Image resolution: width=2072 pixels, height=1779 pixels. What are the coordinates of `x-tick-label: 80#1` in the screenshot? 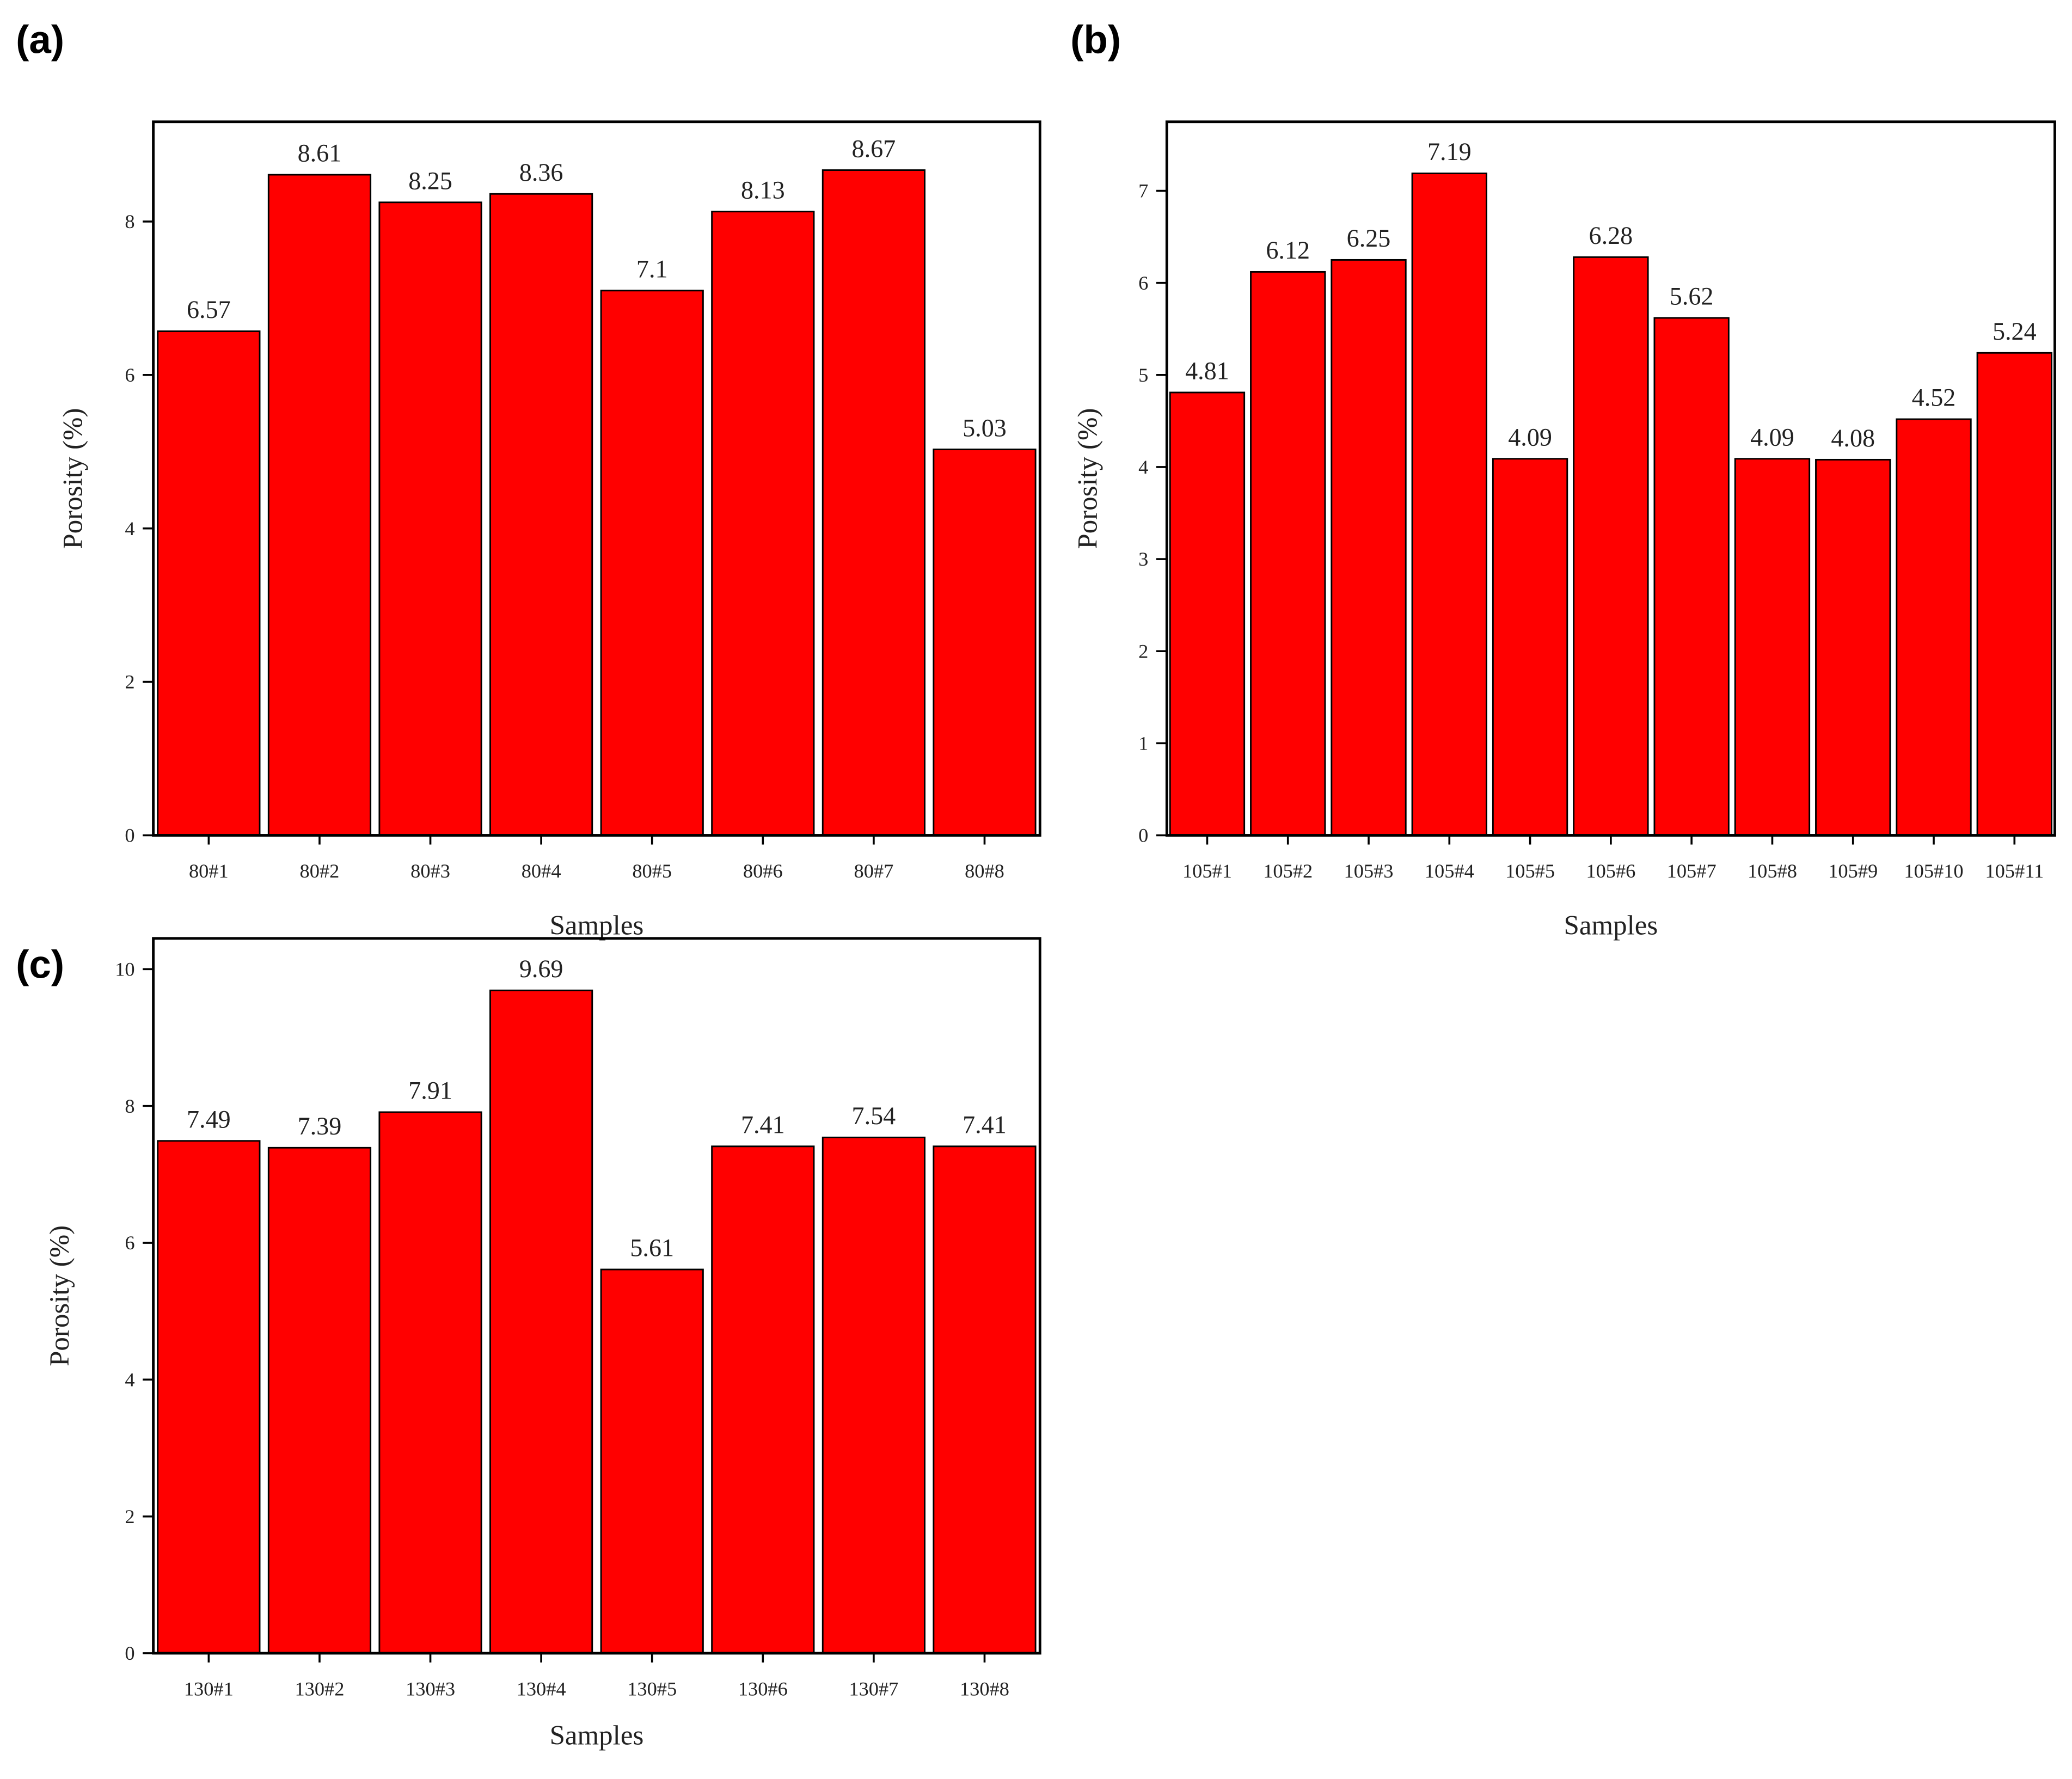 It's located at (209, 871).